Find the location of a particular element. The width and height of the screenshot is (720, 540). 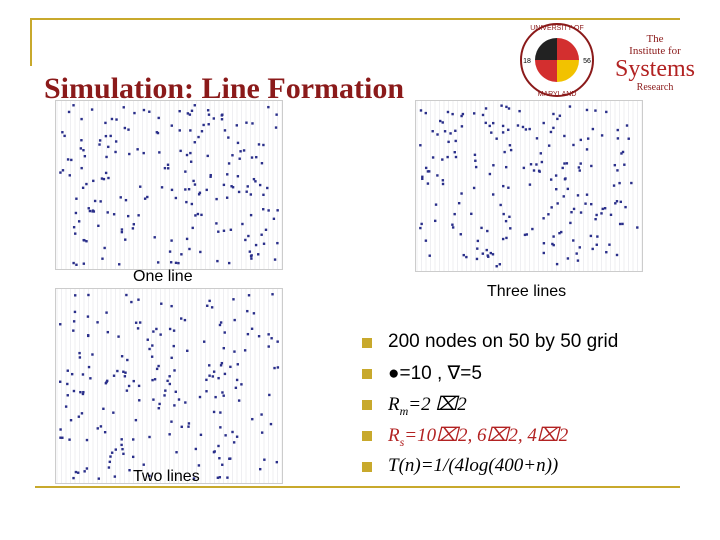

frame-line is located at coordinates (355, 19).